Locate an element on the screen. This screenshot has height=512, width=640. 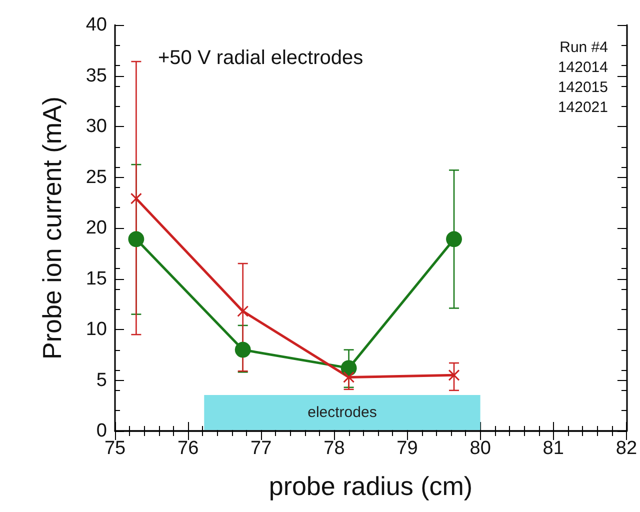
y-tick-label: 40 is located at coordinates (96, 25).